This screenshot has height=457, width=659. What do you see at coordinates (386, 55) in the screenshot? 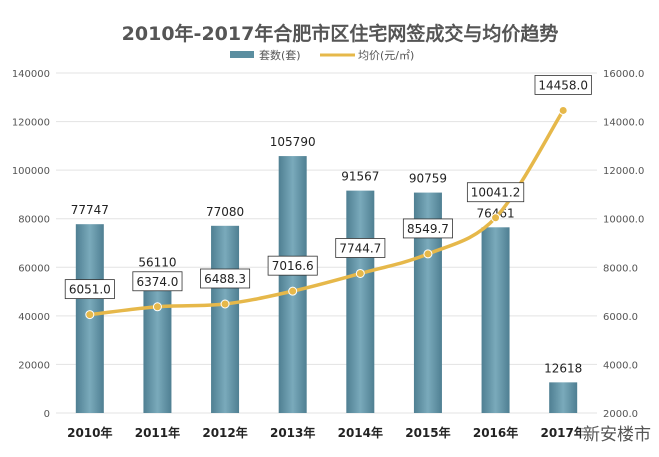
I see `legend-label-line: 均价(元/㎡)` at bounding box center [386, 55].